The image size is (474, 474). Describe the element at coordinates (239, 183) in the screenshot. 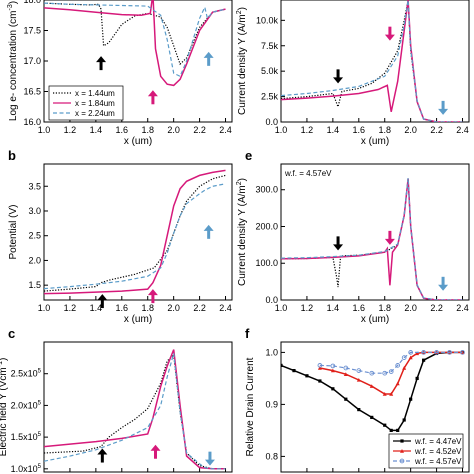

I see `y-axis-label-sup: 2` at that location.